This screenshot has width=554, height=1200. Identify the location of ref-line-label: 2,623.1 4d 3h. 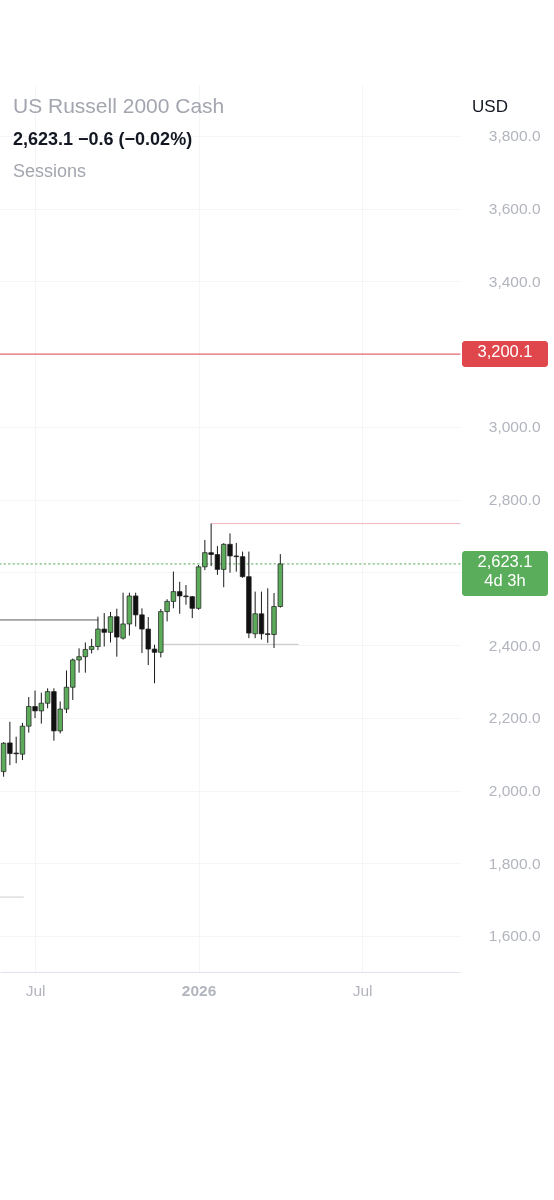
(505, 570).